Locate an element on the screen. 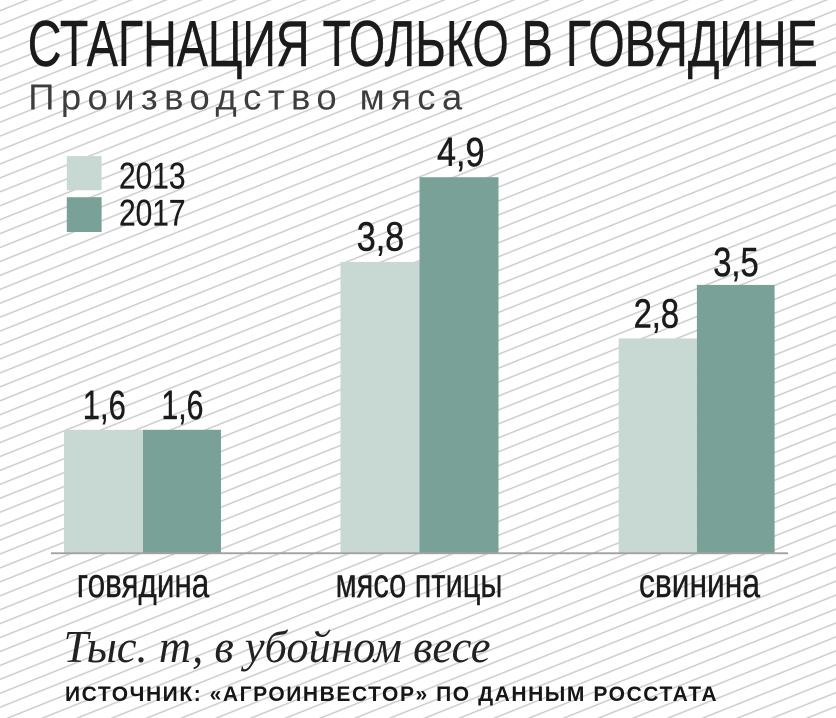 The image size is (836, 718). svg-text: Производство мяса is located at coordinates (245, 96).